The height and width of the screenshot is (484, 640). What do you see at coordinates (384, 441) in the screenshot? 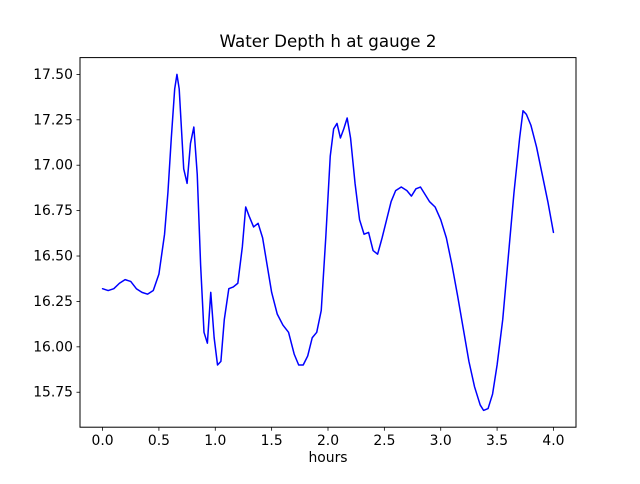
I see `x-tick-label: 2.5` at bounding box center [384, 441].